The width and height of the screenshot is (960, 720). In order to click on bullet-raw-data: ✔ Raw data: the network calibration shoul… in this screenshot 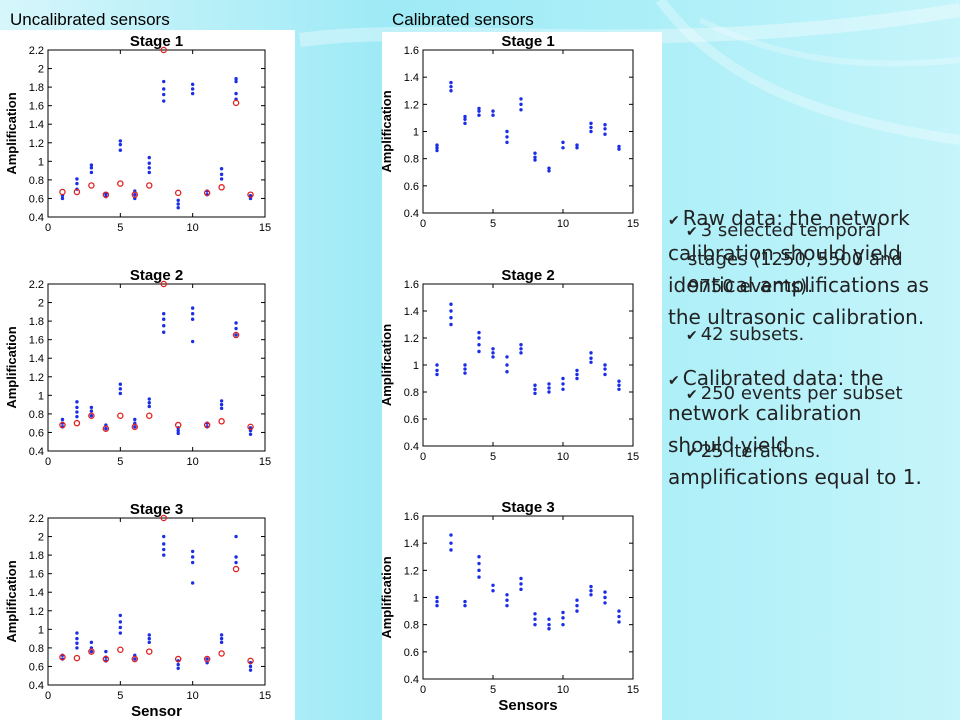, I will do `click(798, 267)`.